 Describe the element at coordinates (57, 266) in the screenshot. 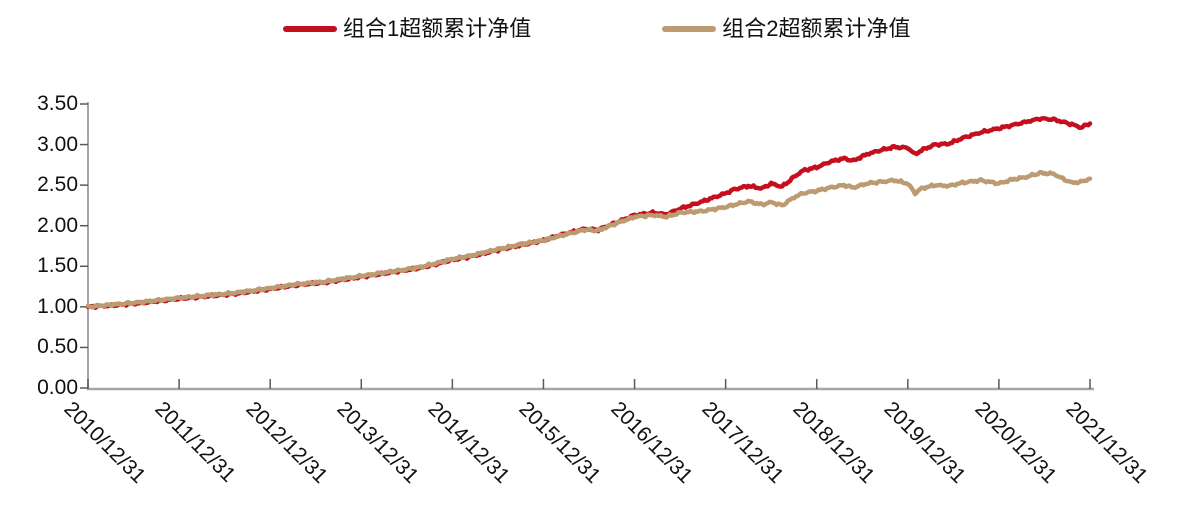

I see `y-axis-label: 1.50` at that location.